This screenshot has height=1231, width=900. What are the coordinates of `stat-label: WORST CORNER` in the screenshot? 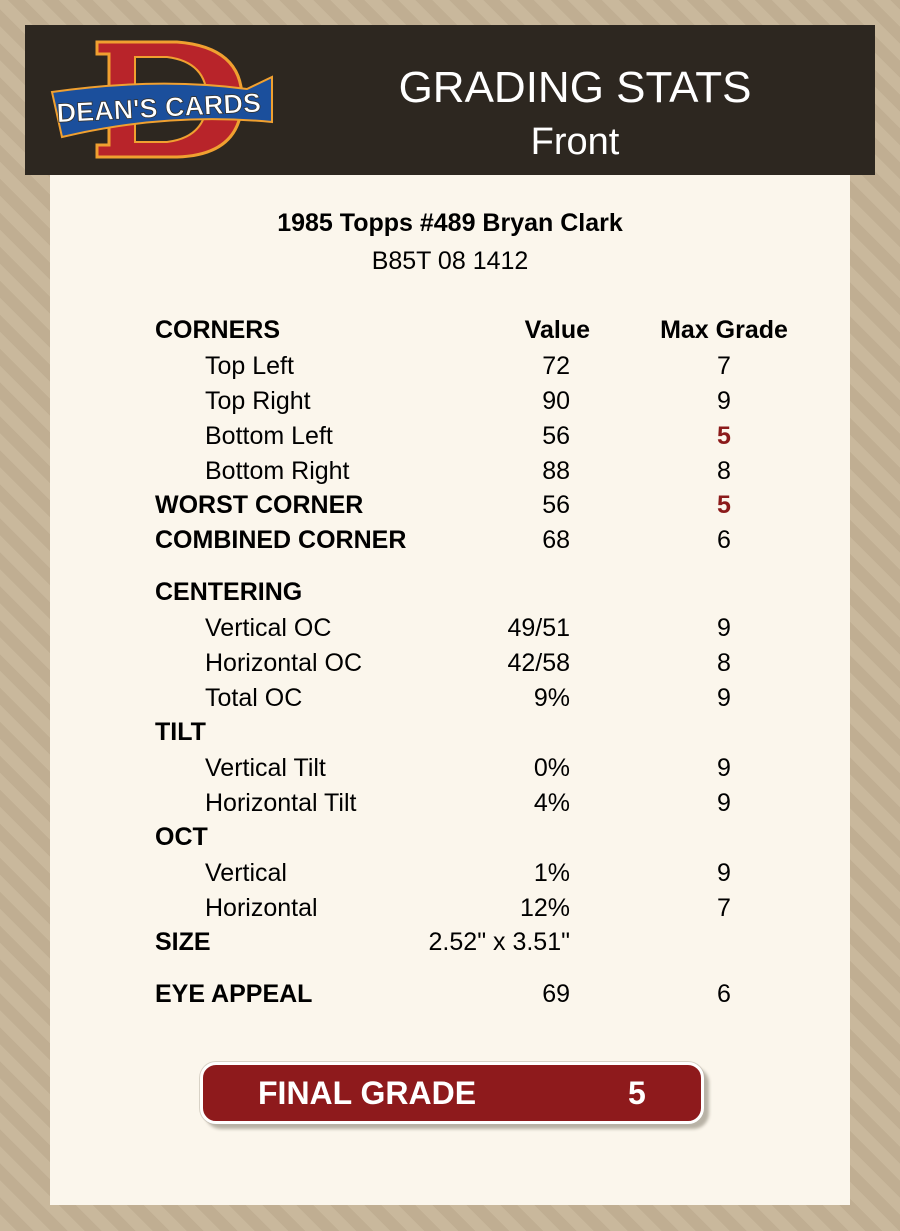 It's located at (259, 505).